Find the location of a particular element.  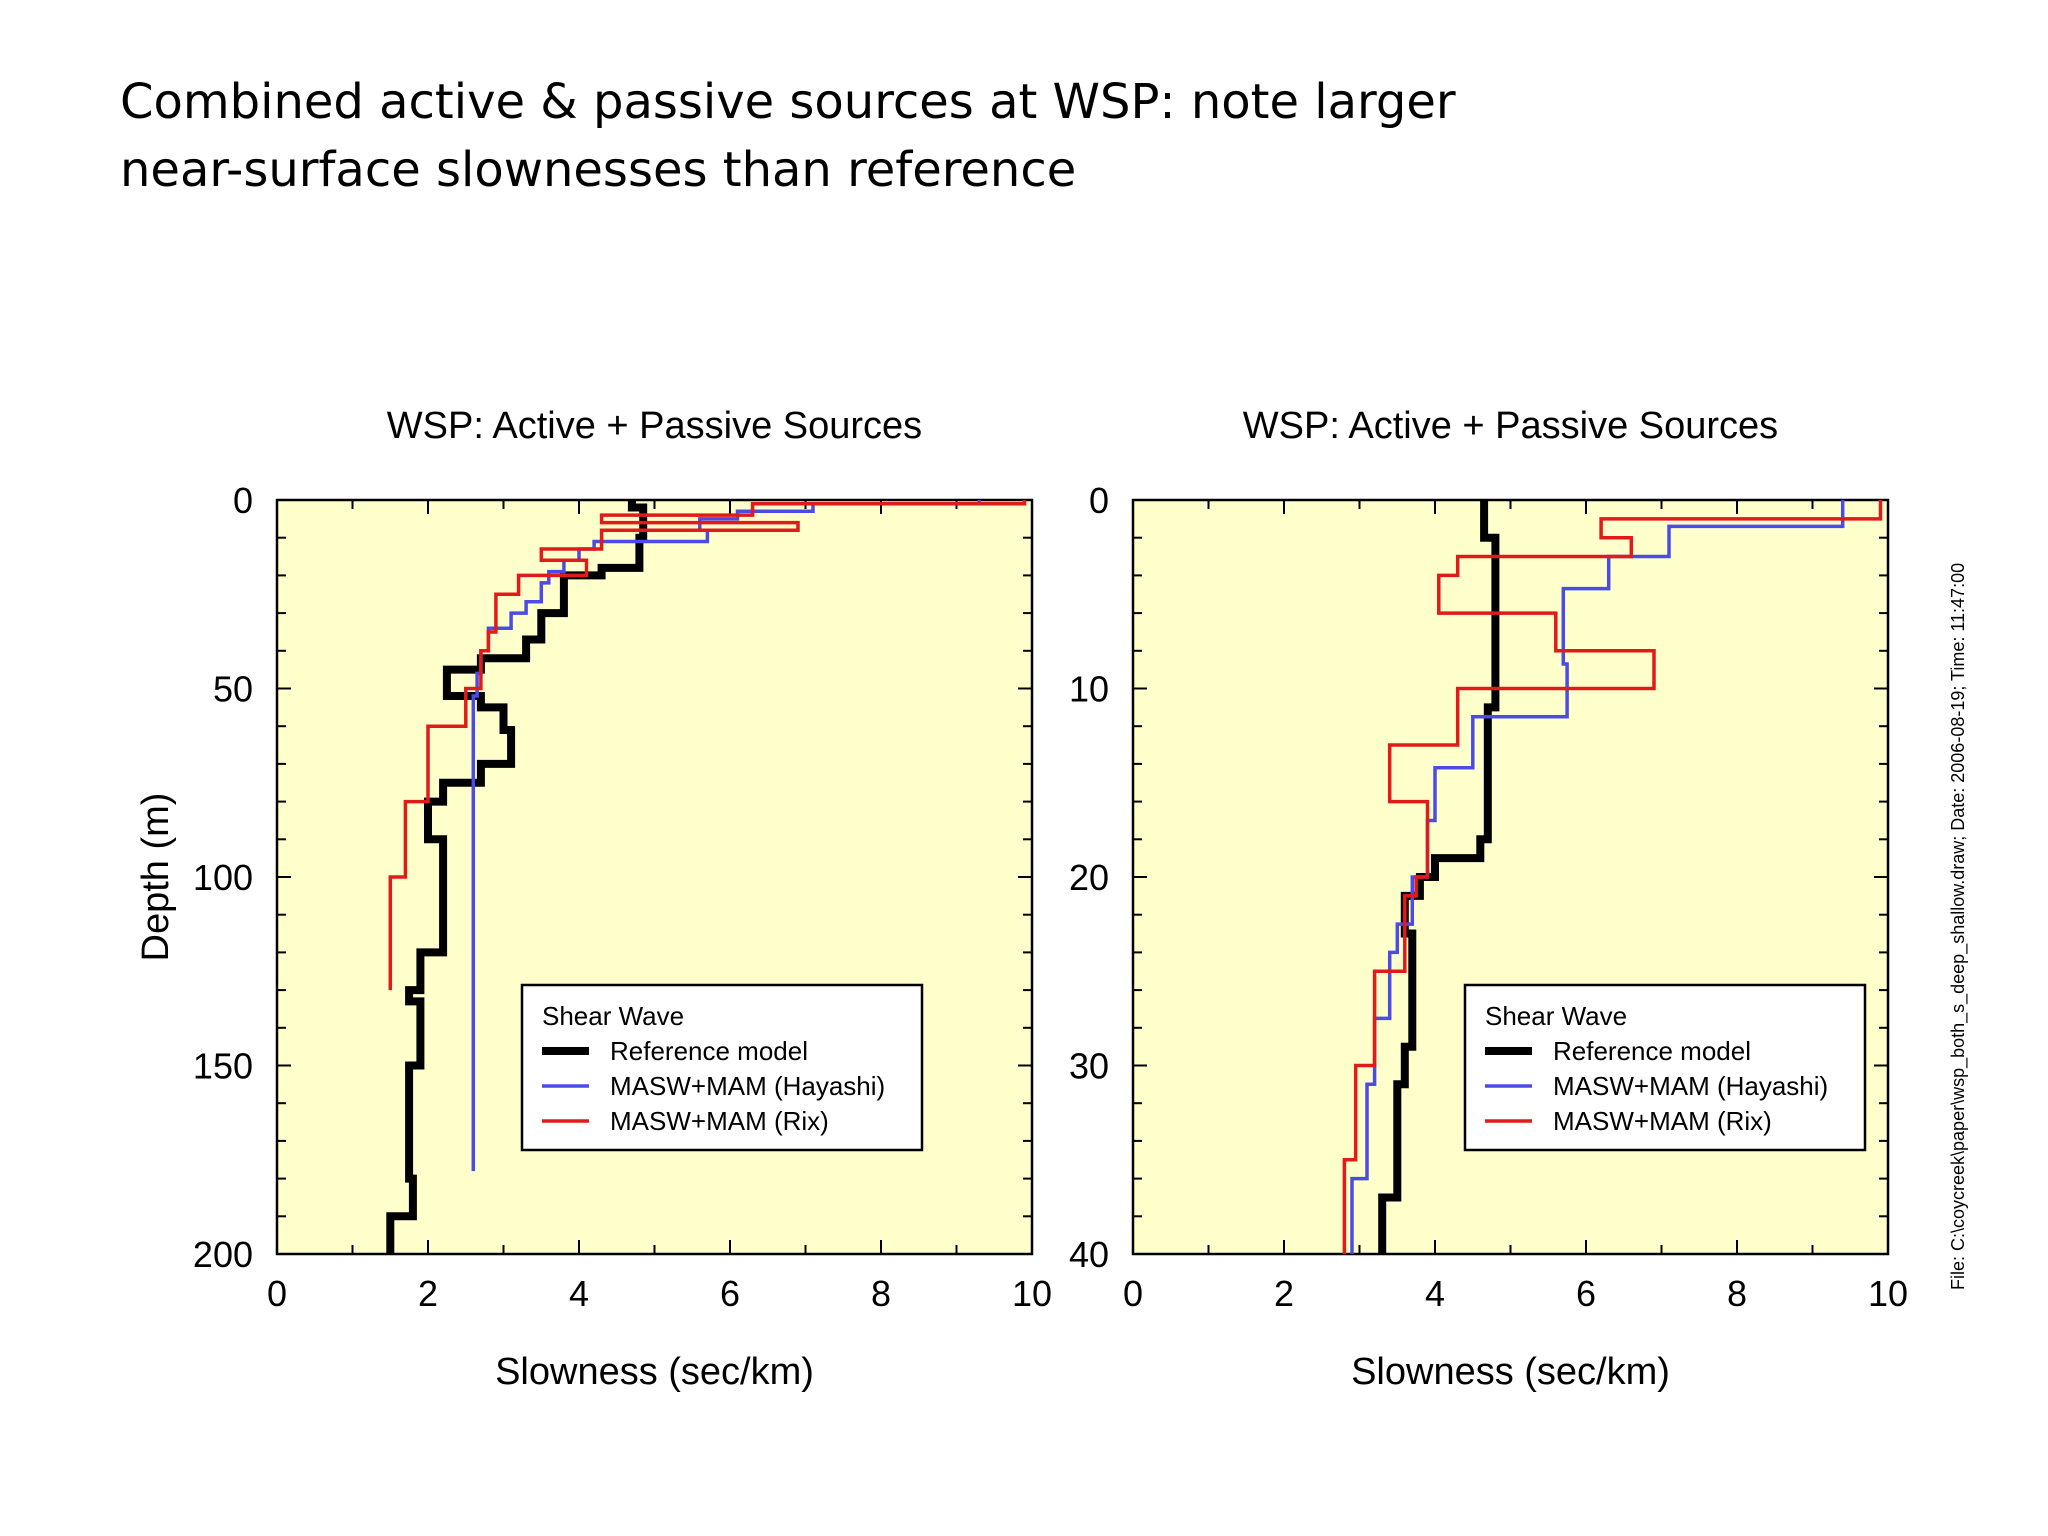

y-tick-label: 200 is located at coordinates (223, 1254).